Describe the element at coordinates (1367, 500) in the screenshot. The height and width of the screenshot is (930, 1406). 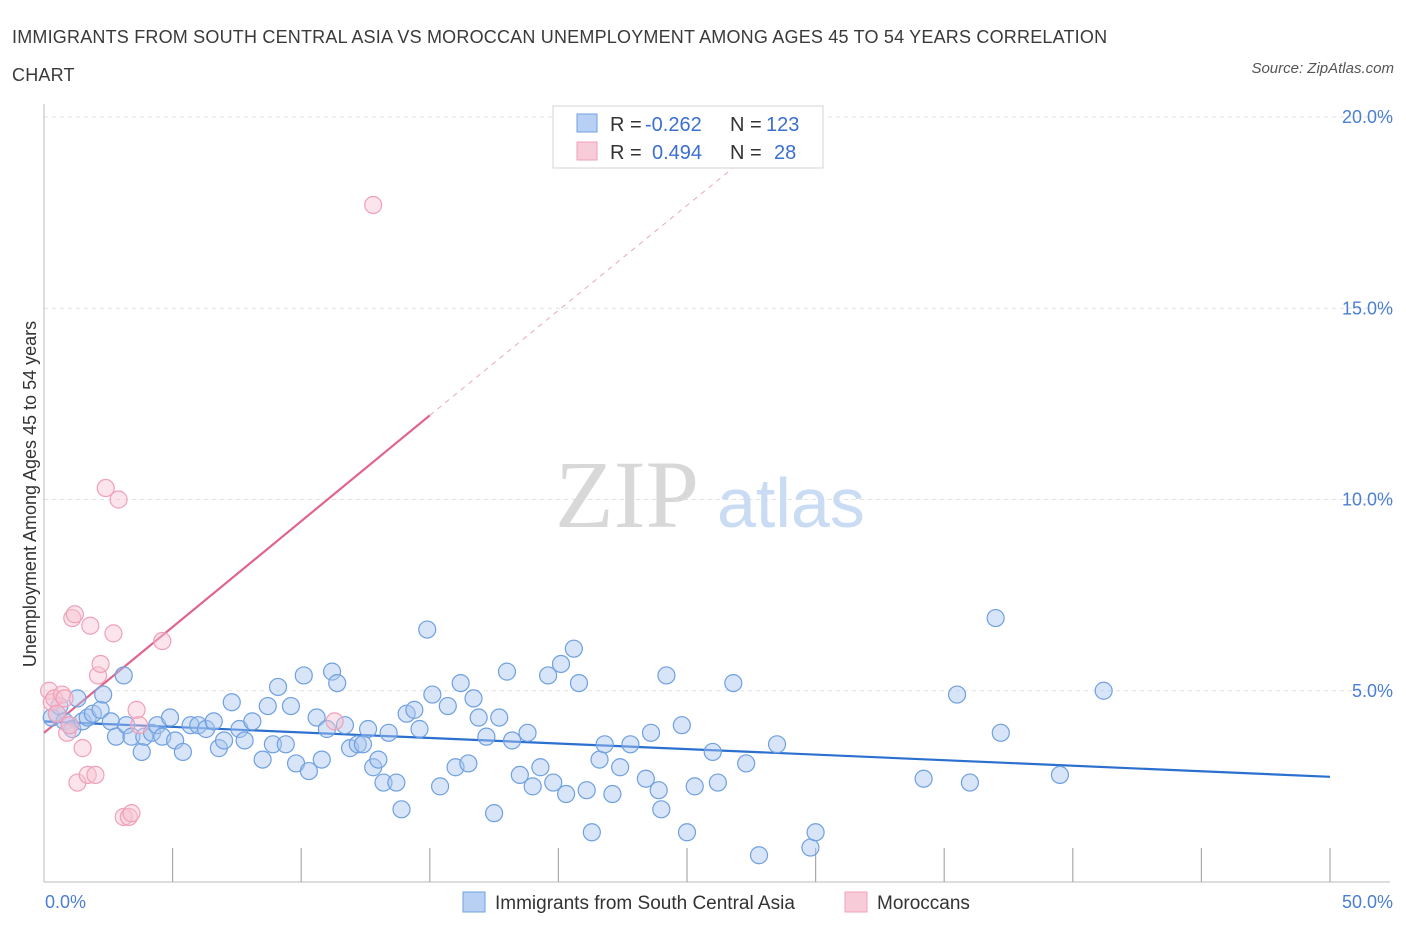
I see `y-tick-label: 10.0%` at that location.